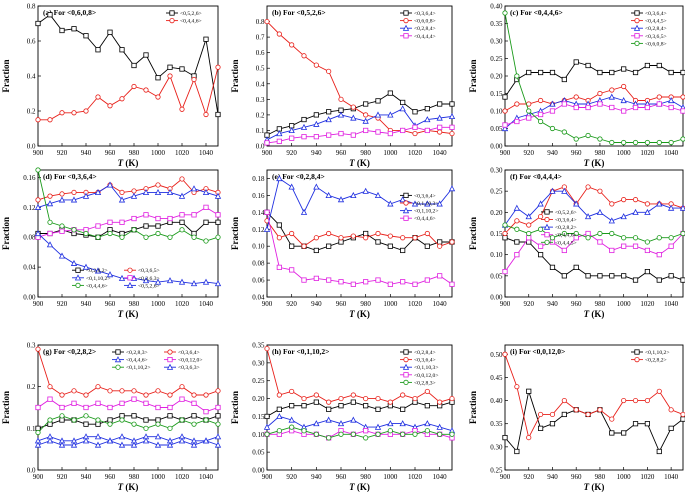 Image resolution: width=685 pixels, height=497 pixels. I want to click on x-tick-label: 1000, so click(390, 477).